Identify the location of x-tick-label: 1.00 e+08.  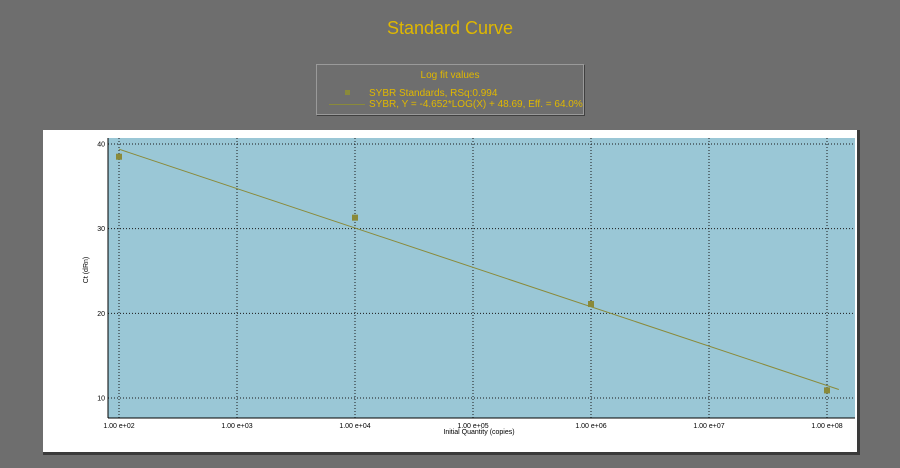
(826, 426).